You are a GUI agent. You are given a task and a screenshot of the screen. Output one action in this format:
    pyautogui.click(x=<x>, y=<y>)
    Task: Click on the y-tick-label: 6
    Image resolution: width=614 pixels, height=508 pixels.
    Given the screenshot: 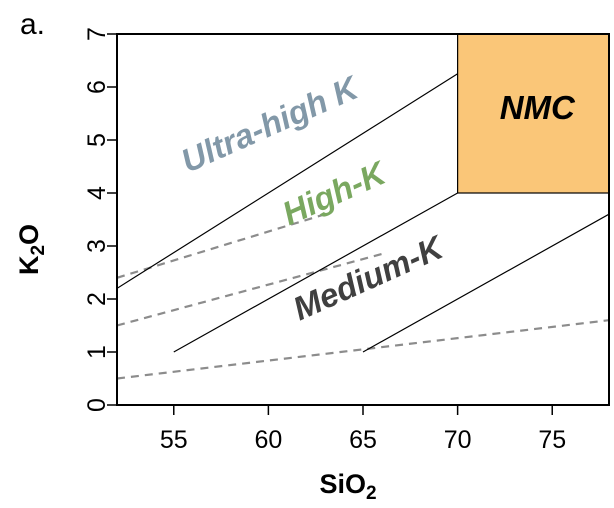 What is the action you would take?
    pyautogui.click(x=97, y=87)
    